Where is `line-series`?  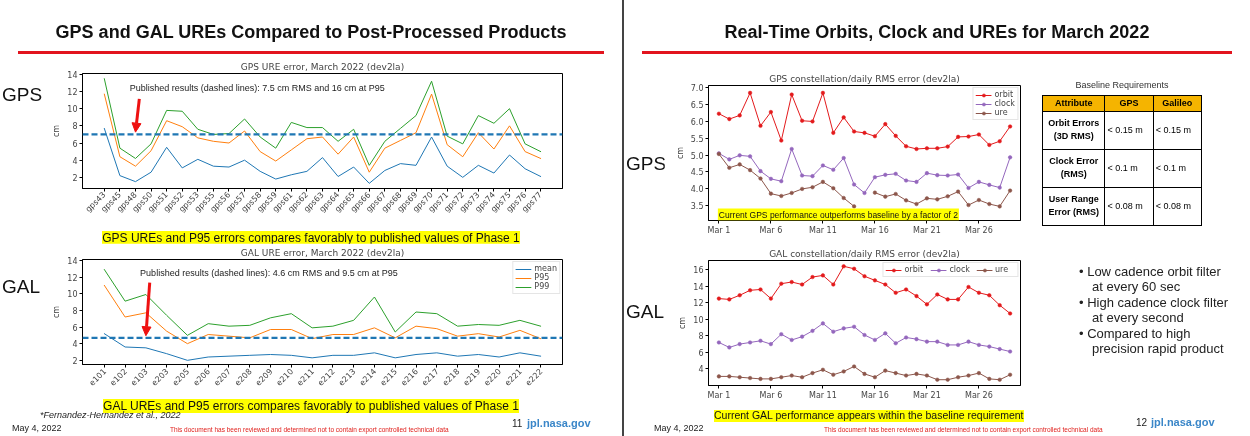 line-series is located at coordinates (322, 133).